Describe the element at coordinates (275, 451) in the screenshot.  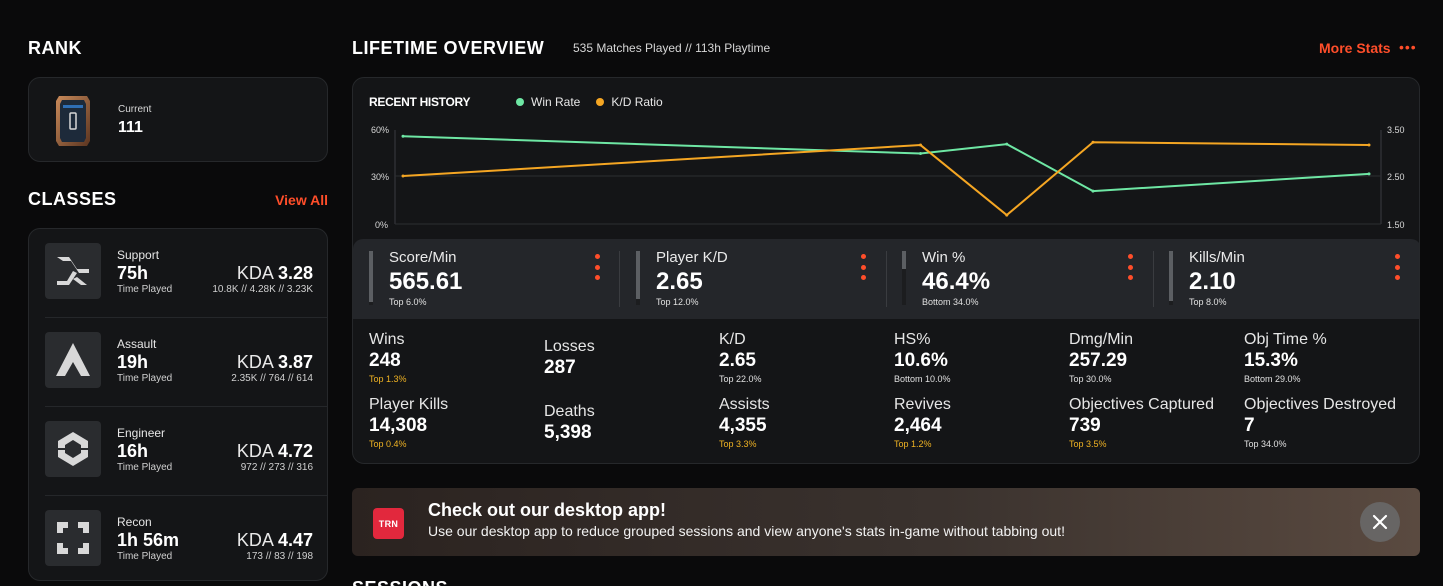
I see `class-kda: KDA 4.72` at that location.